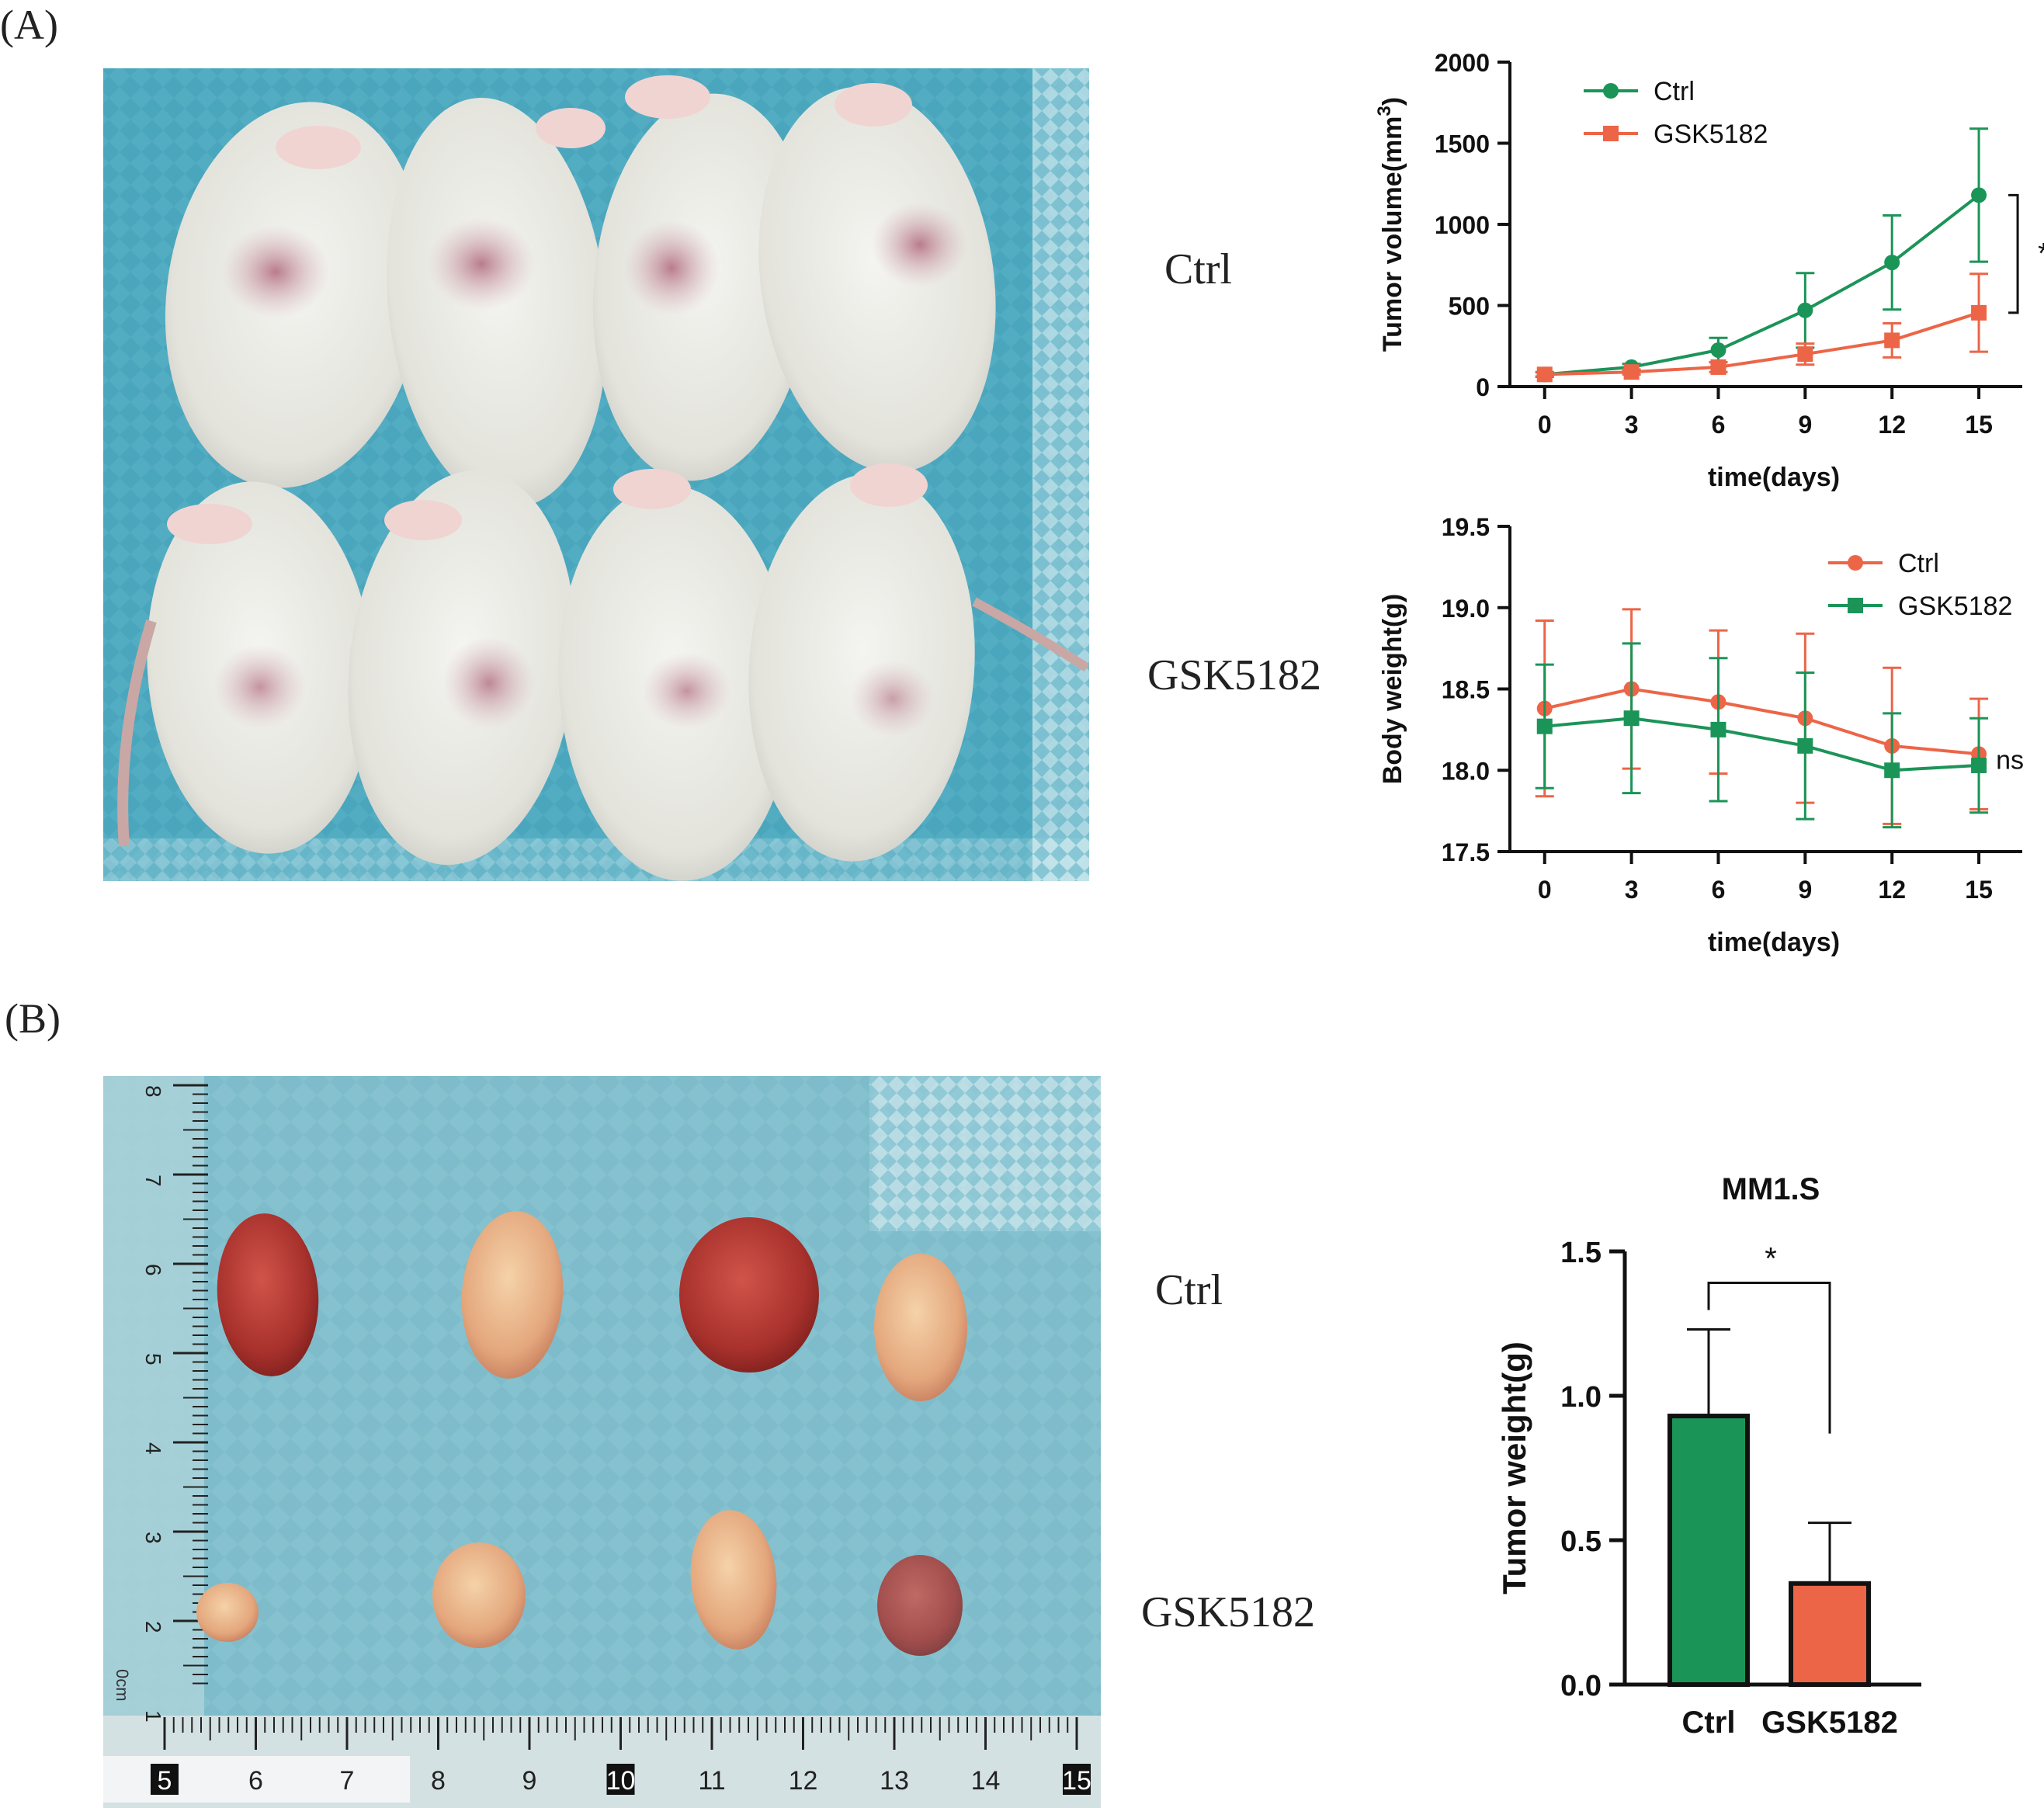 This screenshot has width=2044, height=1808. What do you see at coordinates (1581, 1253) in the screenshot?
I see `y-tick-label: 1.5` at bounding box center [1581, 1253].